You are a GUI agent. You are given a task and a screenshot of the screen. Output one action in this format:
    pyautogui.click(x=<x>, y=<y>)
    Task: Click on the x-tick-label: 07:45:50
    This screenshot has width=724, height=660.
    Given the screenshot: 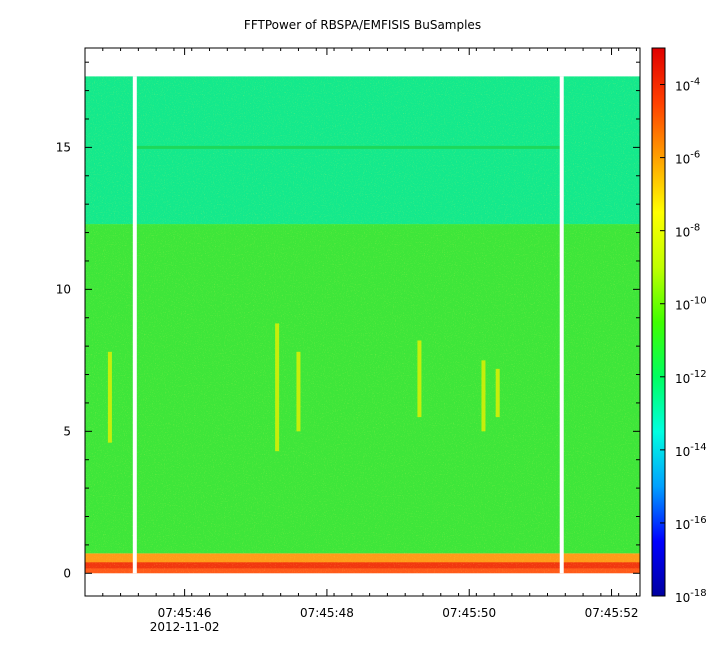 What is the action you would take?
    pyautogui.click(x=469, y=613)
    